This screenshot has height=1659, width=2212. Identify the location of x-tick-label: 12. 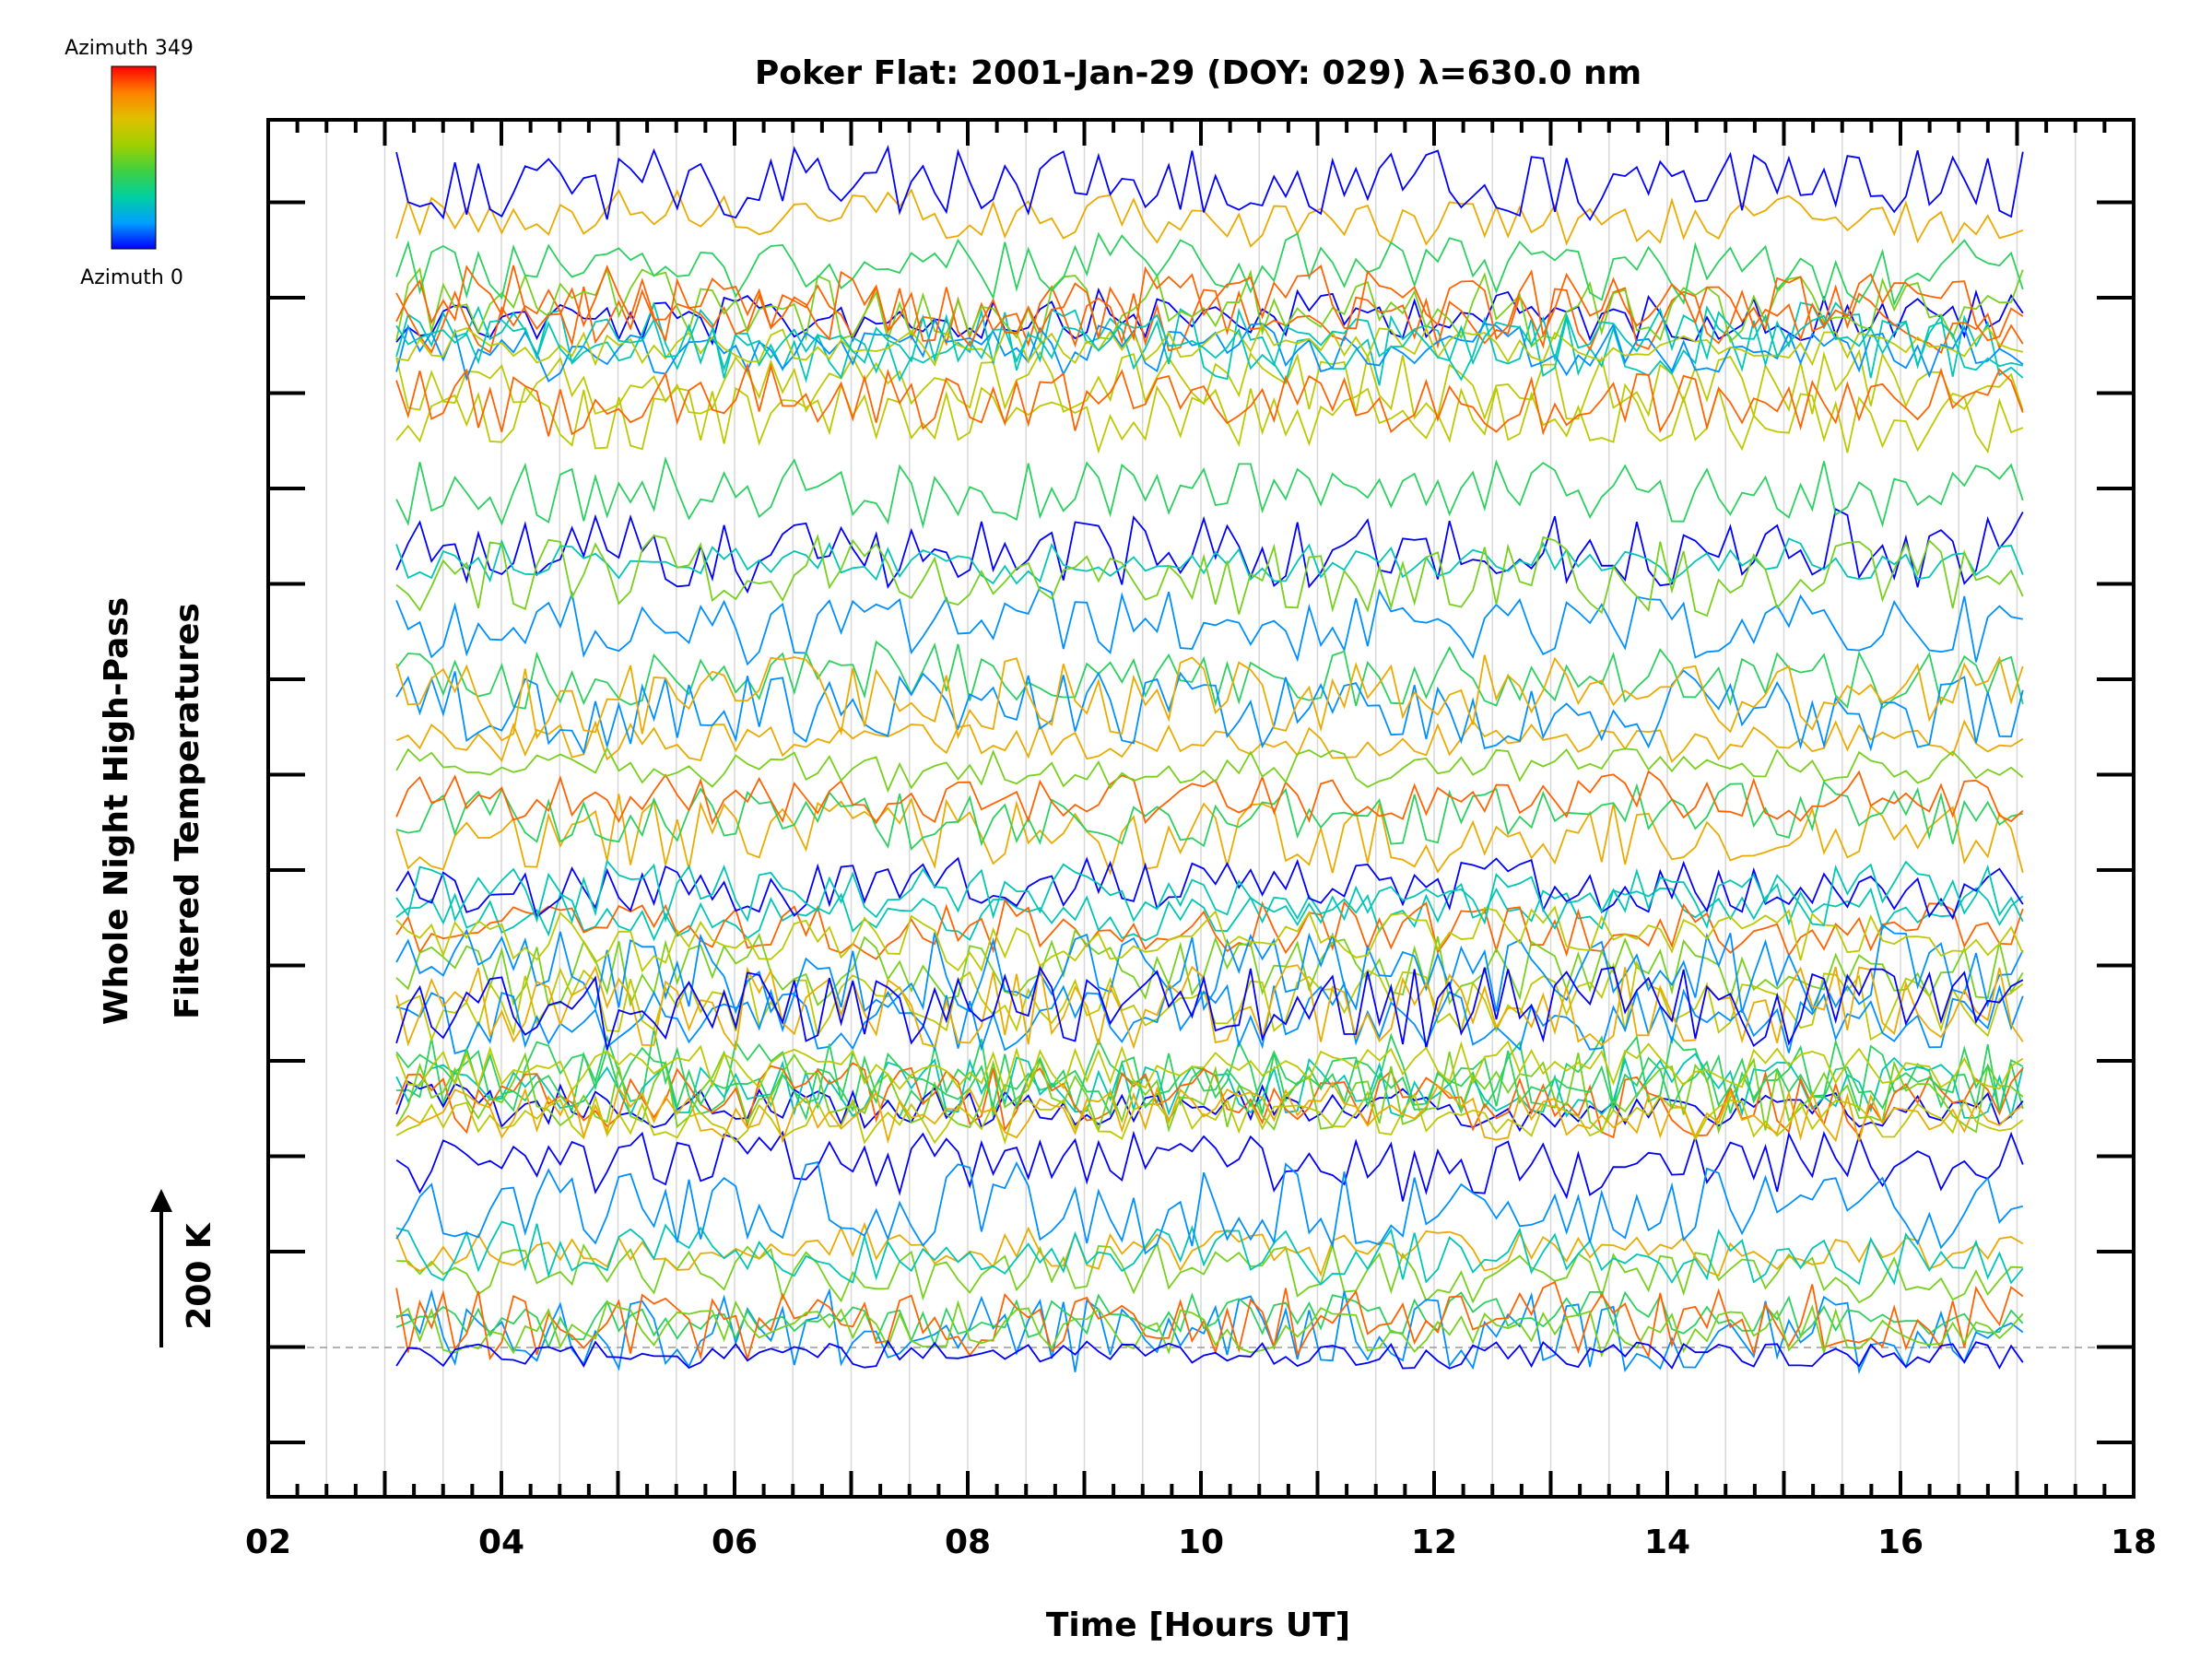
(1434, 1542).